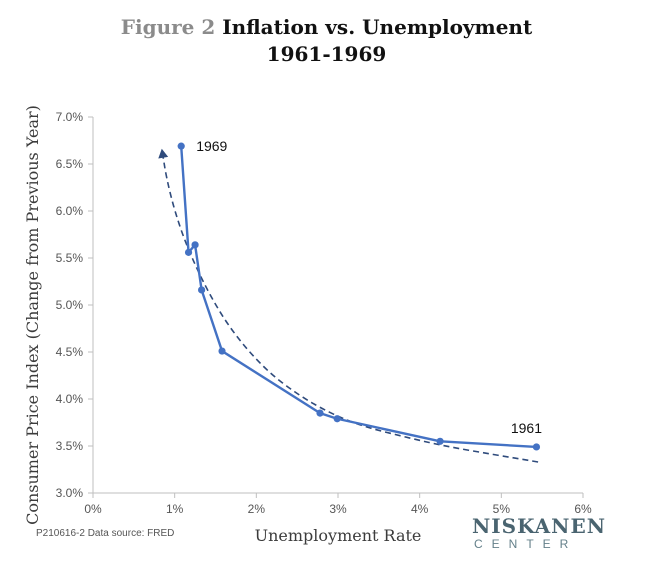 Image resolution: width=653 pixels, height=568 pixels. I want to click on x-tick-label: 6%, so click(583, 509).